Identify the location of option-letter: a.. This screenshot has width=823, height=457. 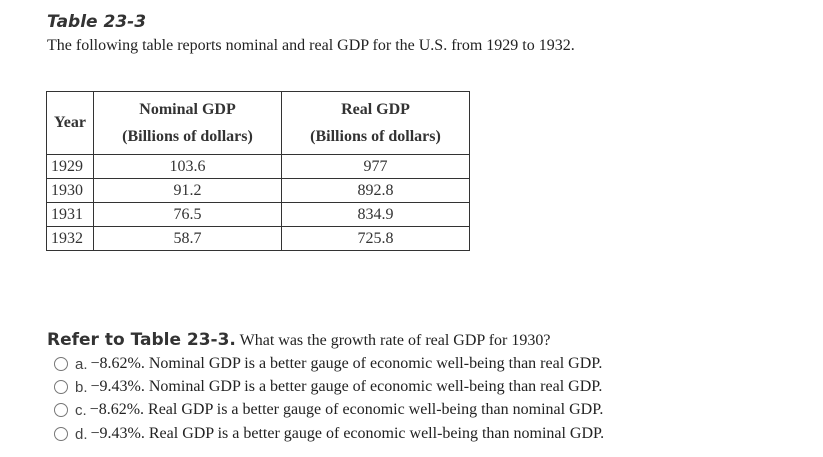
(81, 364).